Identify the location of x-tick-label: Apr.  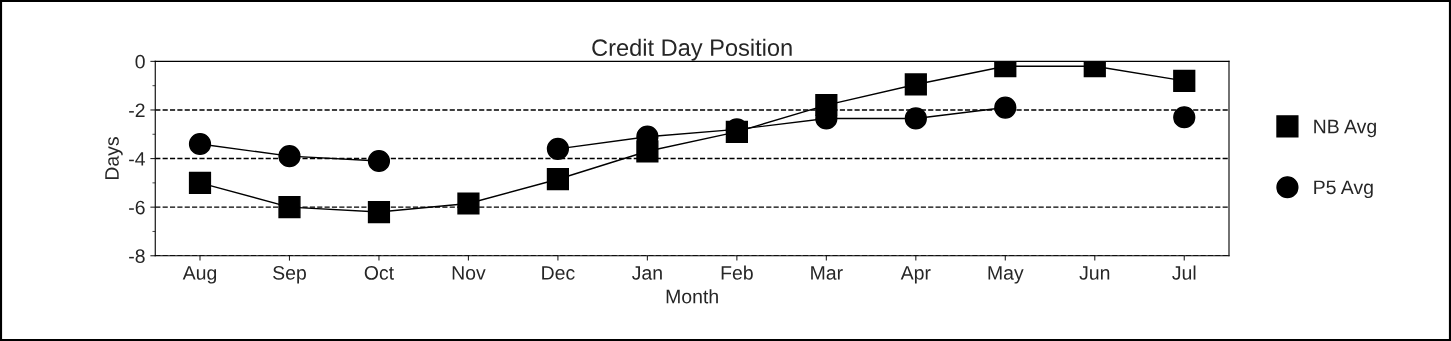
(915, 275).